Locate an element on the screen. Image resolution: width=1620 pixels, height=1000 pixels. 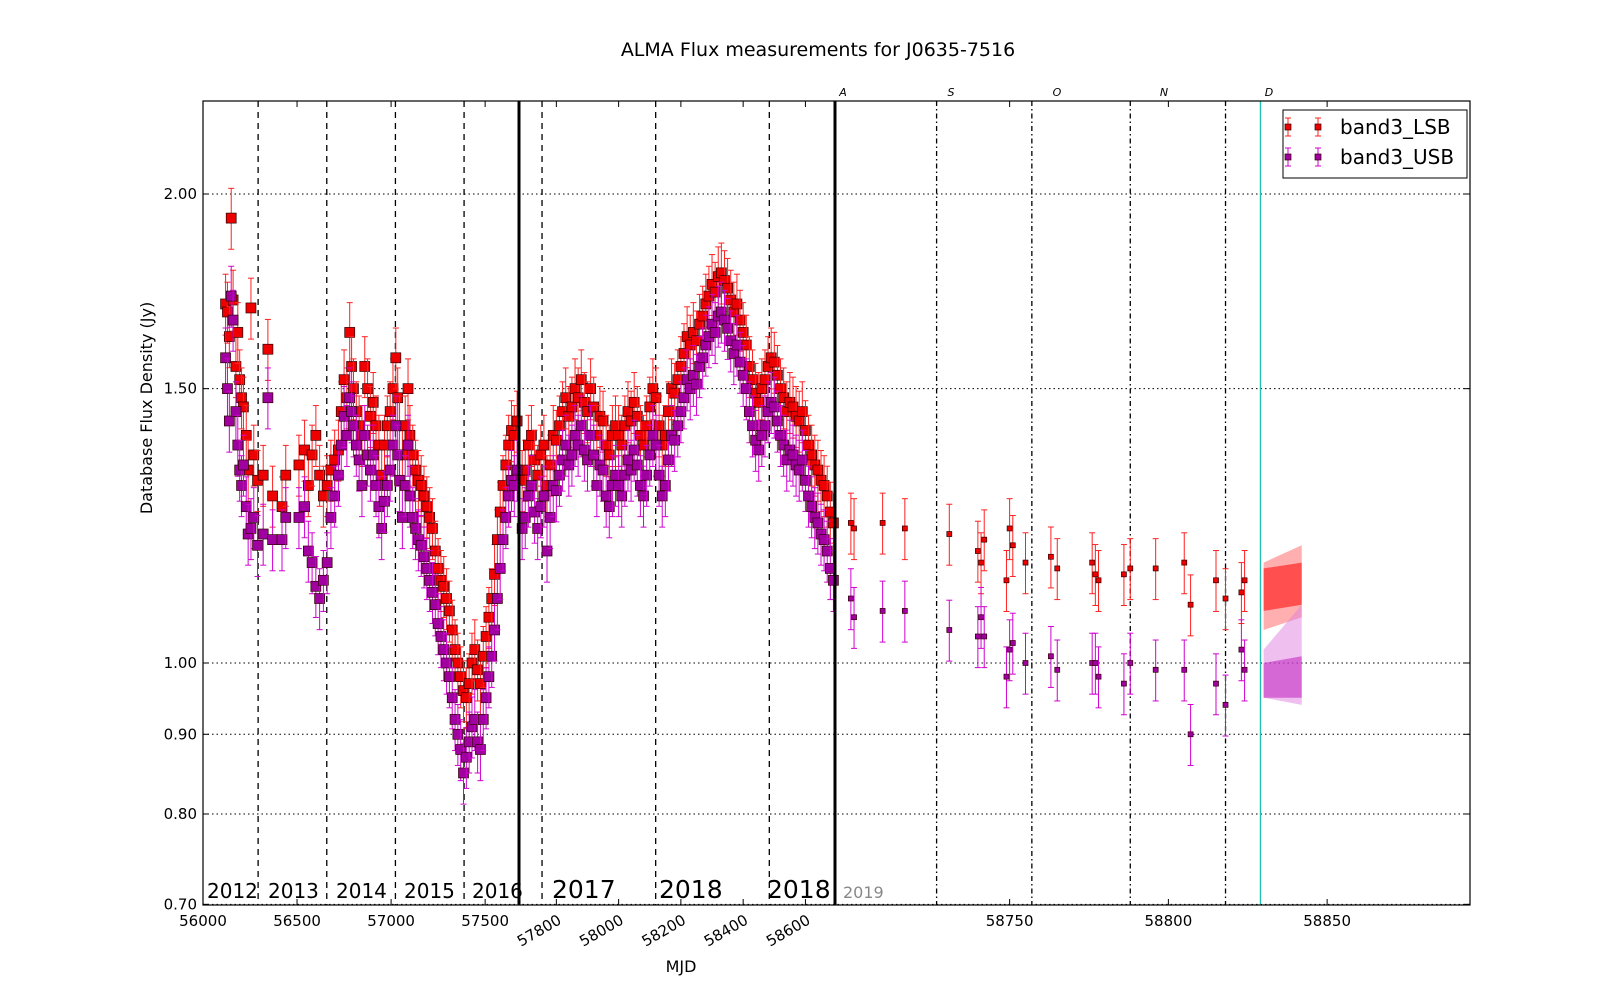
legend: band3_LSB band3_USB is located at coordinates (1375, 144).